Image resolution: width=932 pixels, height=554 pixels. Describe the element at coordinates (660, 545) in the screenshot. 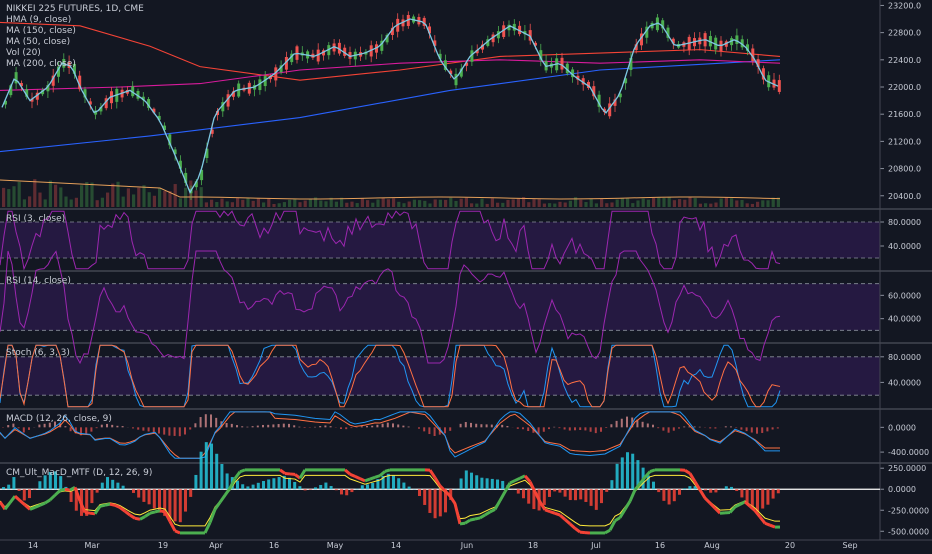

I see `x-tick-label-10: 16` at that location.